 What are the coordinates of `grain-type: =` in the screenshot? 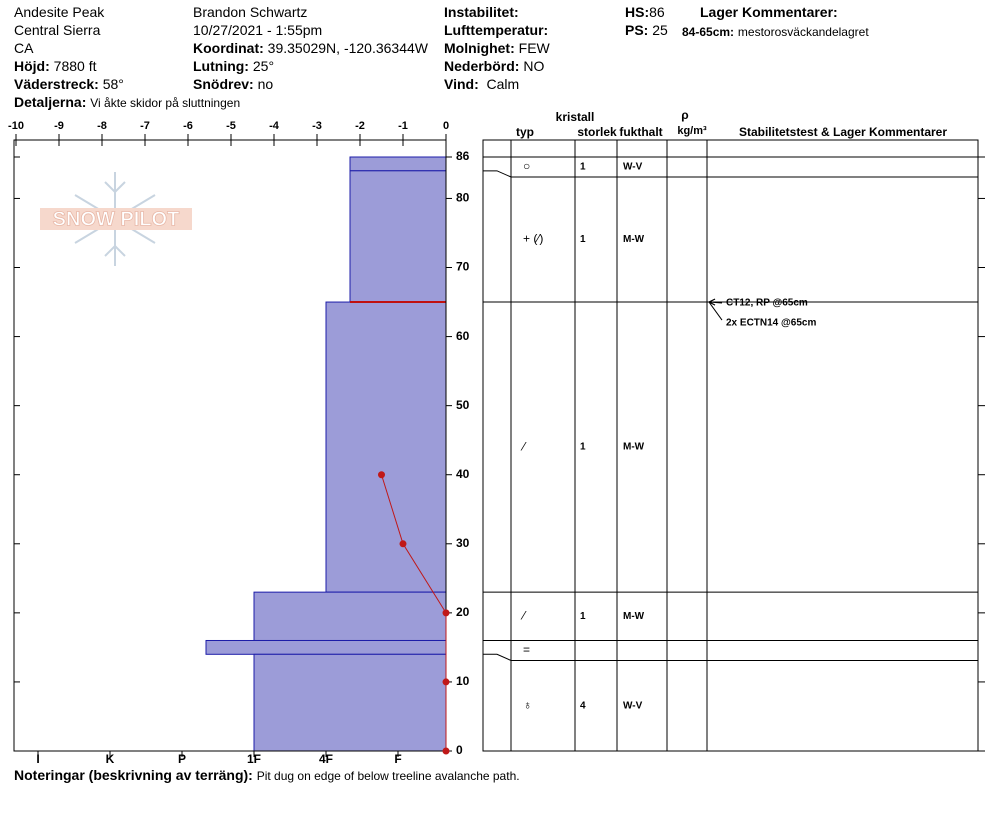 It's located at (526, 650).